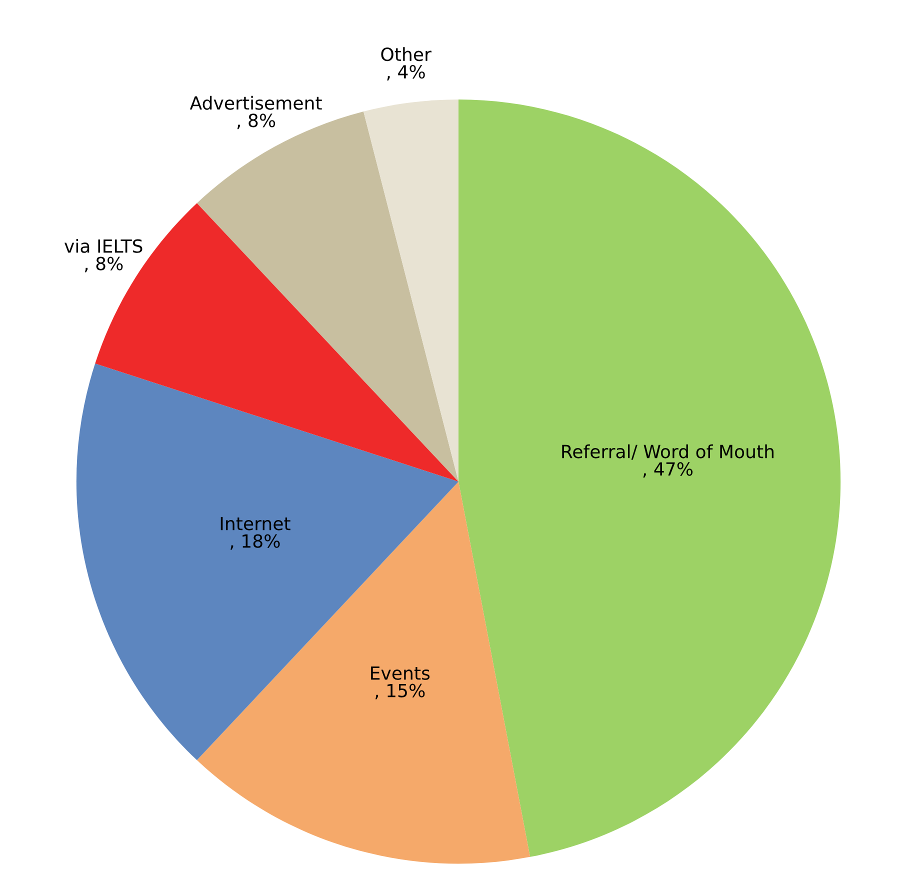 This screenshot has width=917, height=883. Describe the element at coordinates (400, 673) in the screenshot. I see `slice-label: Events` at that location.